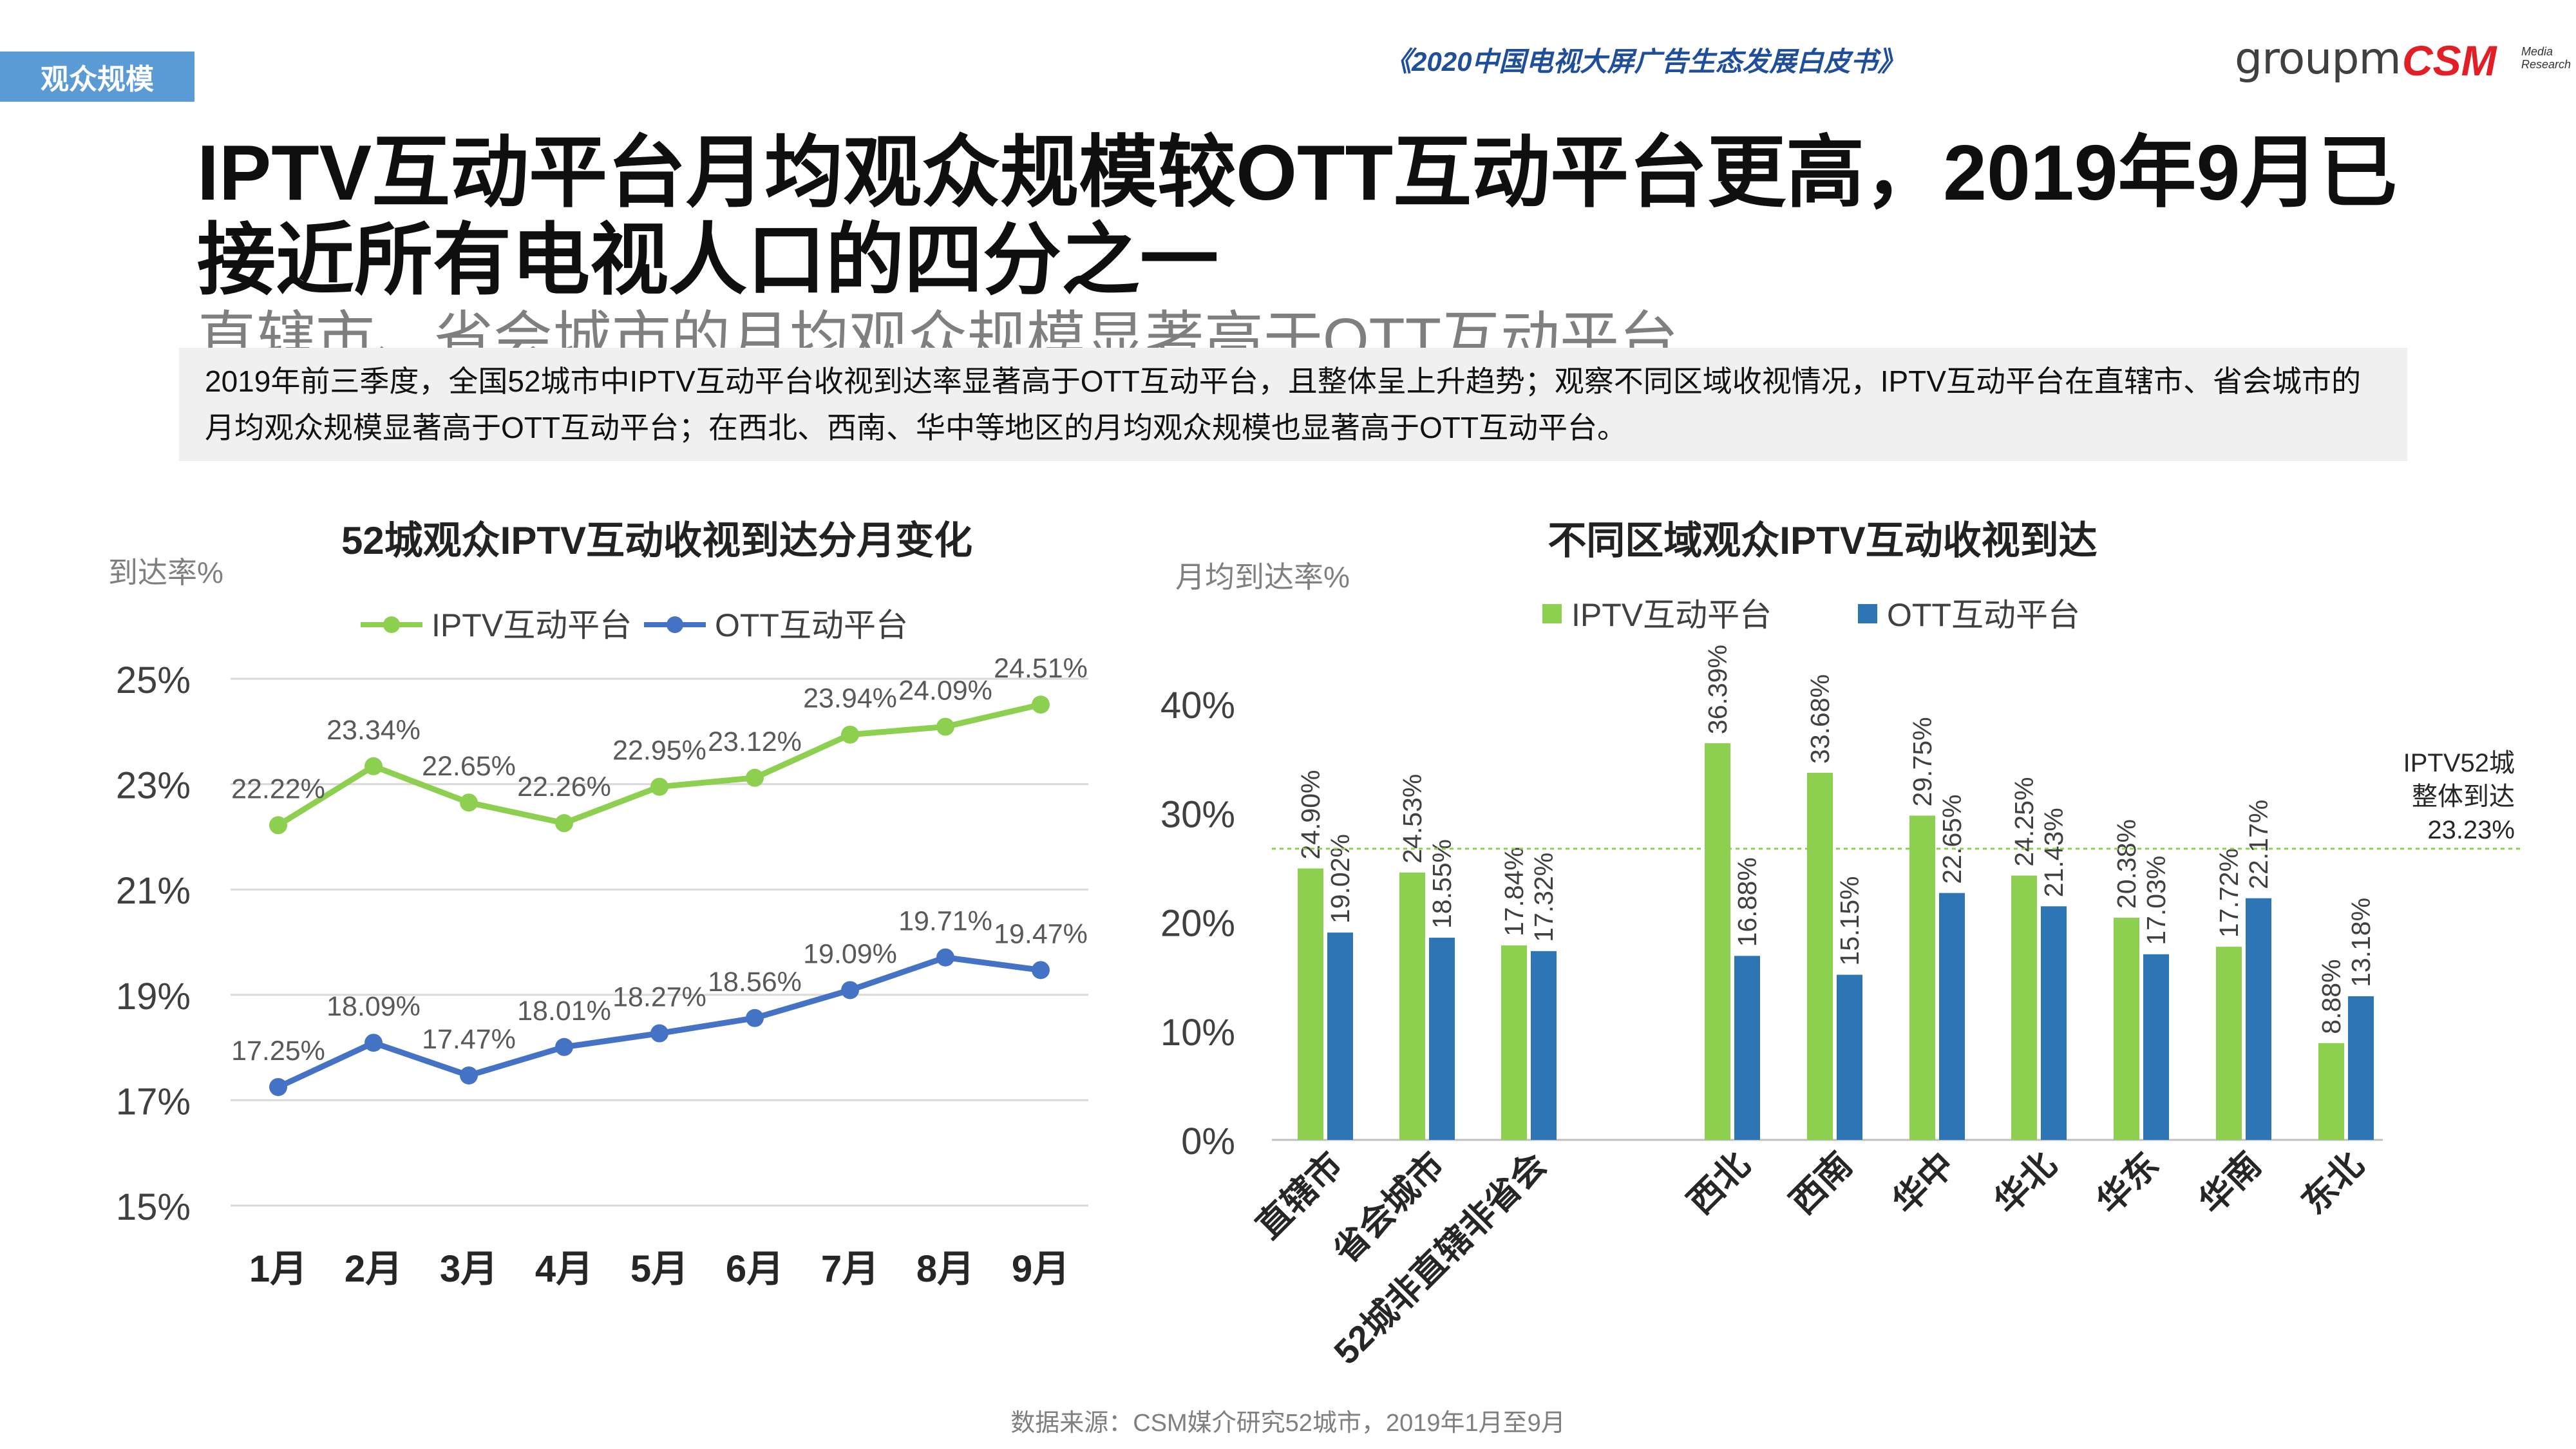 This screenshot has width=2576, height=1449. I want to click on bar-chart-x-tick-label: 华南, so click(2231, 1183).